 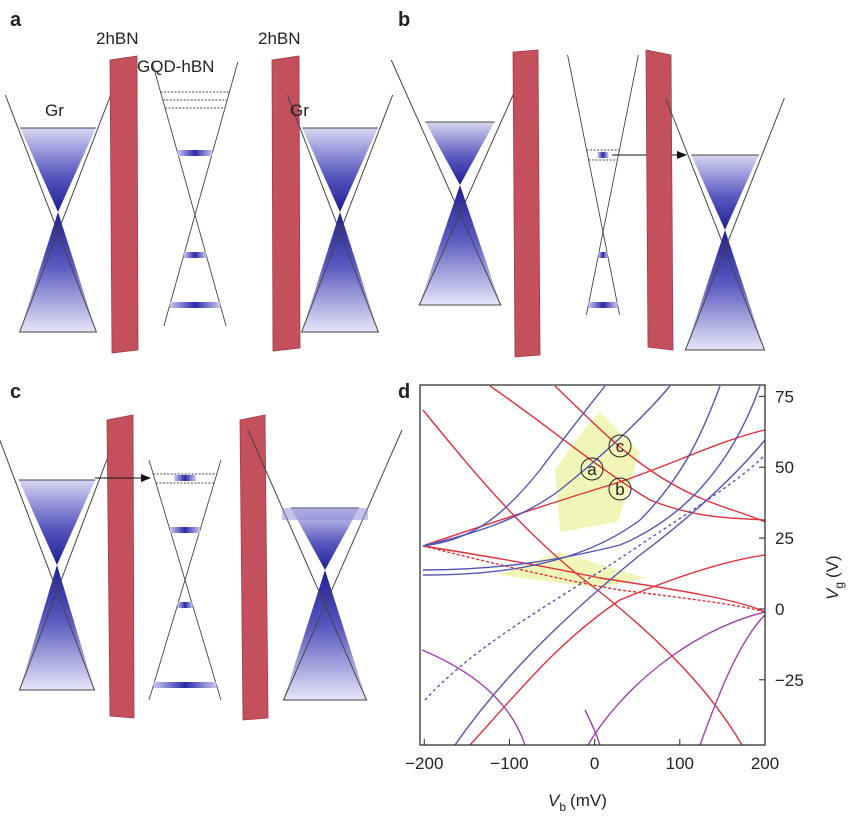 What do you see at coordinates (680, 763) in the screenshot?
I see `x-tick-label: 100` at bounding box center [680, 763].